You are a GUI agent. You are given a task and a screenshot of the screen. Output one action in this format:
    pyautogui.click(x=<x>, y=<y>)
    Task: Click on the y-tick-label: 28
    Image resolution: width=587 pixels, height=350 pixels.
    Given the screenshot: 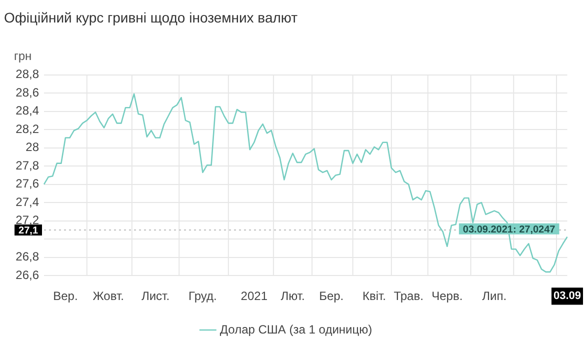 What is the action you would take?
    pyautogui.click(x=33, y=147)
    